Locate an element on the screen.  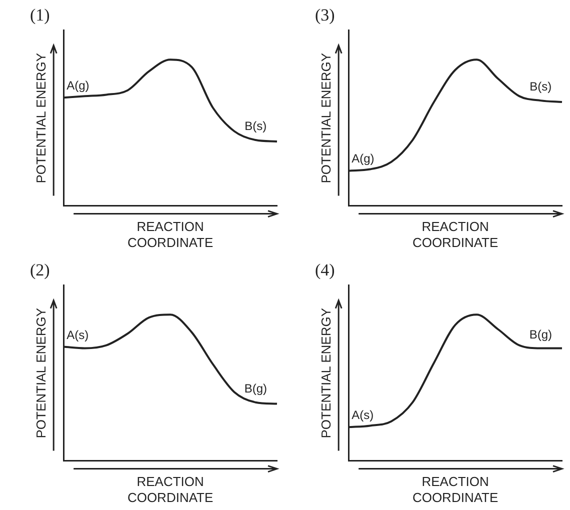
chart-title: (4) is located at coordinates (325, 270).